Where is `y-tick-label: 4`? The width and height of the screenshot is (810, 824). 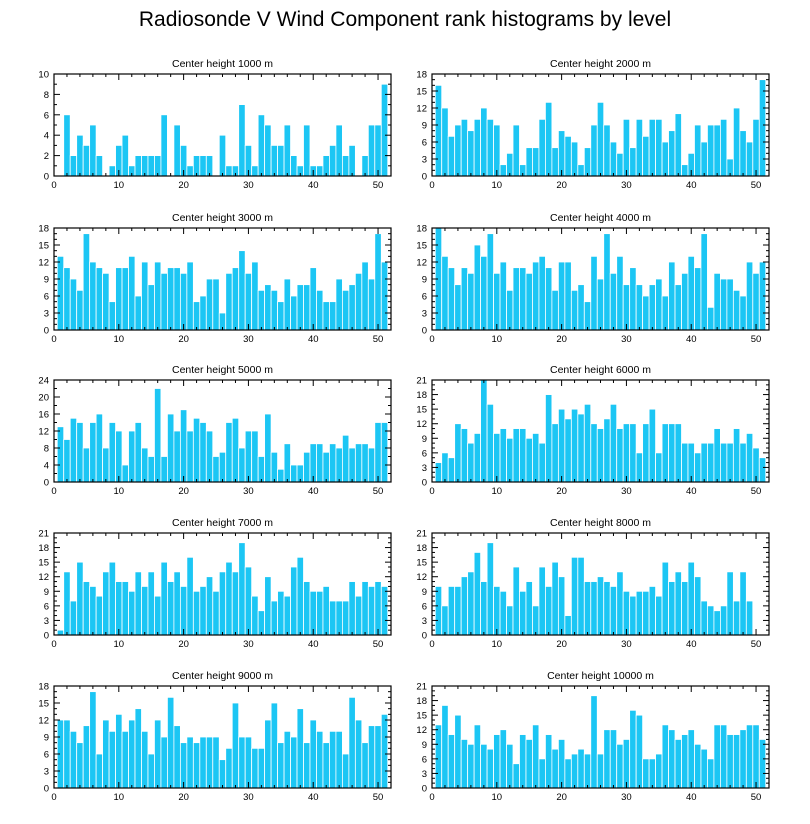 y-tick-label: 4 is located at coordinates (46, 466).